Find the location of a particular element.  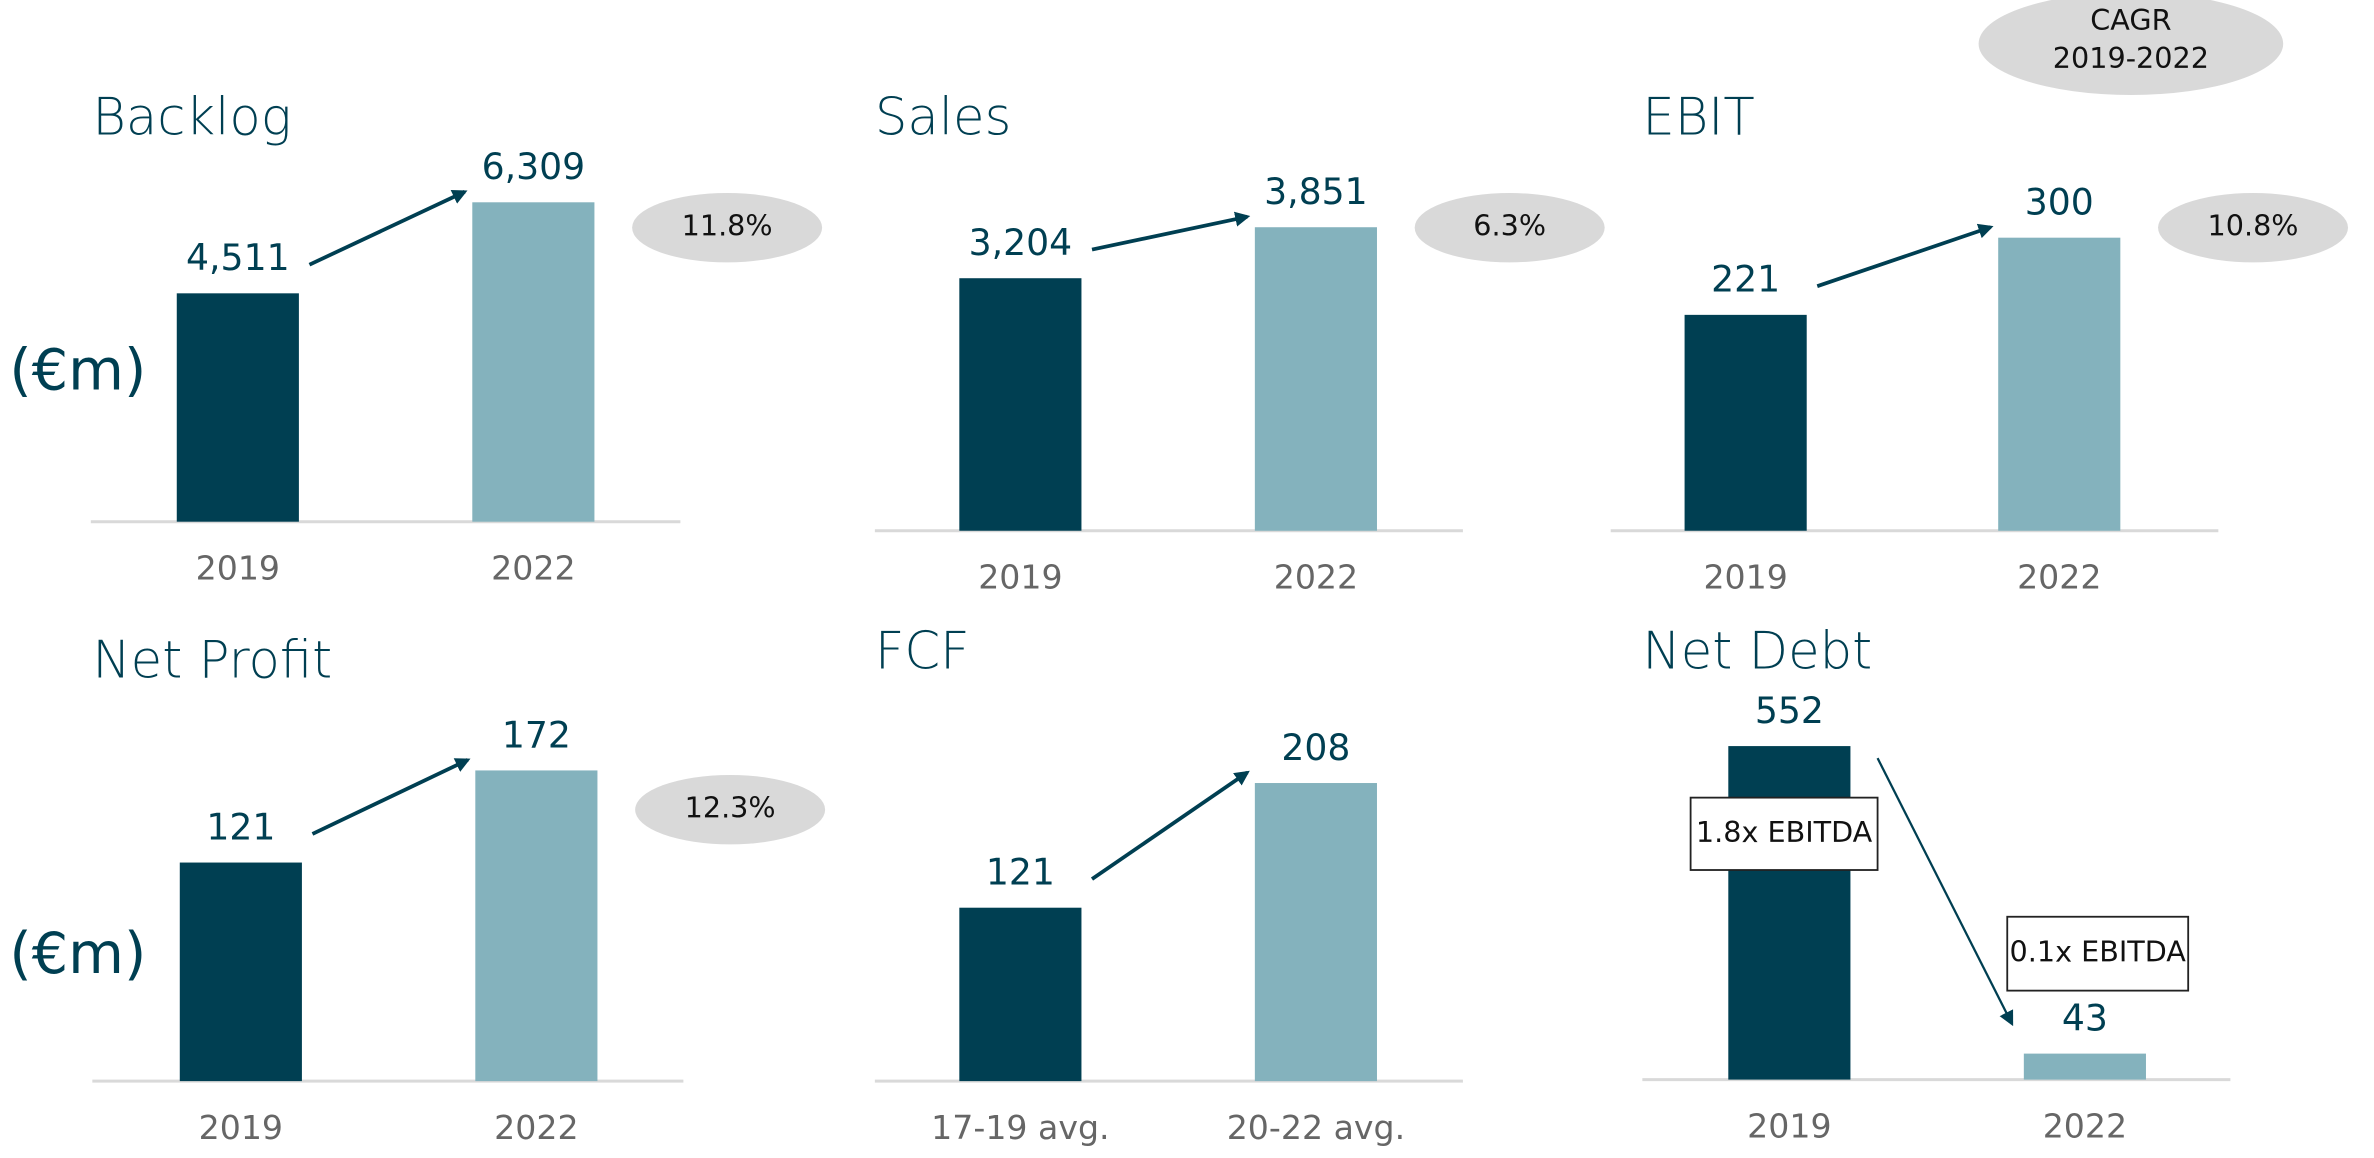

value-label: 3,851 is located at coordinates (1316, 191).